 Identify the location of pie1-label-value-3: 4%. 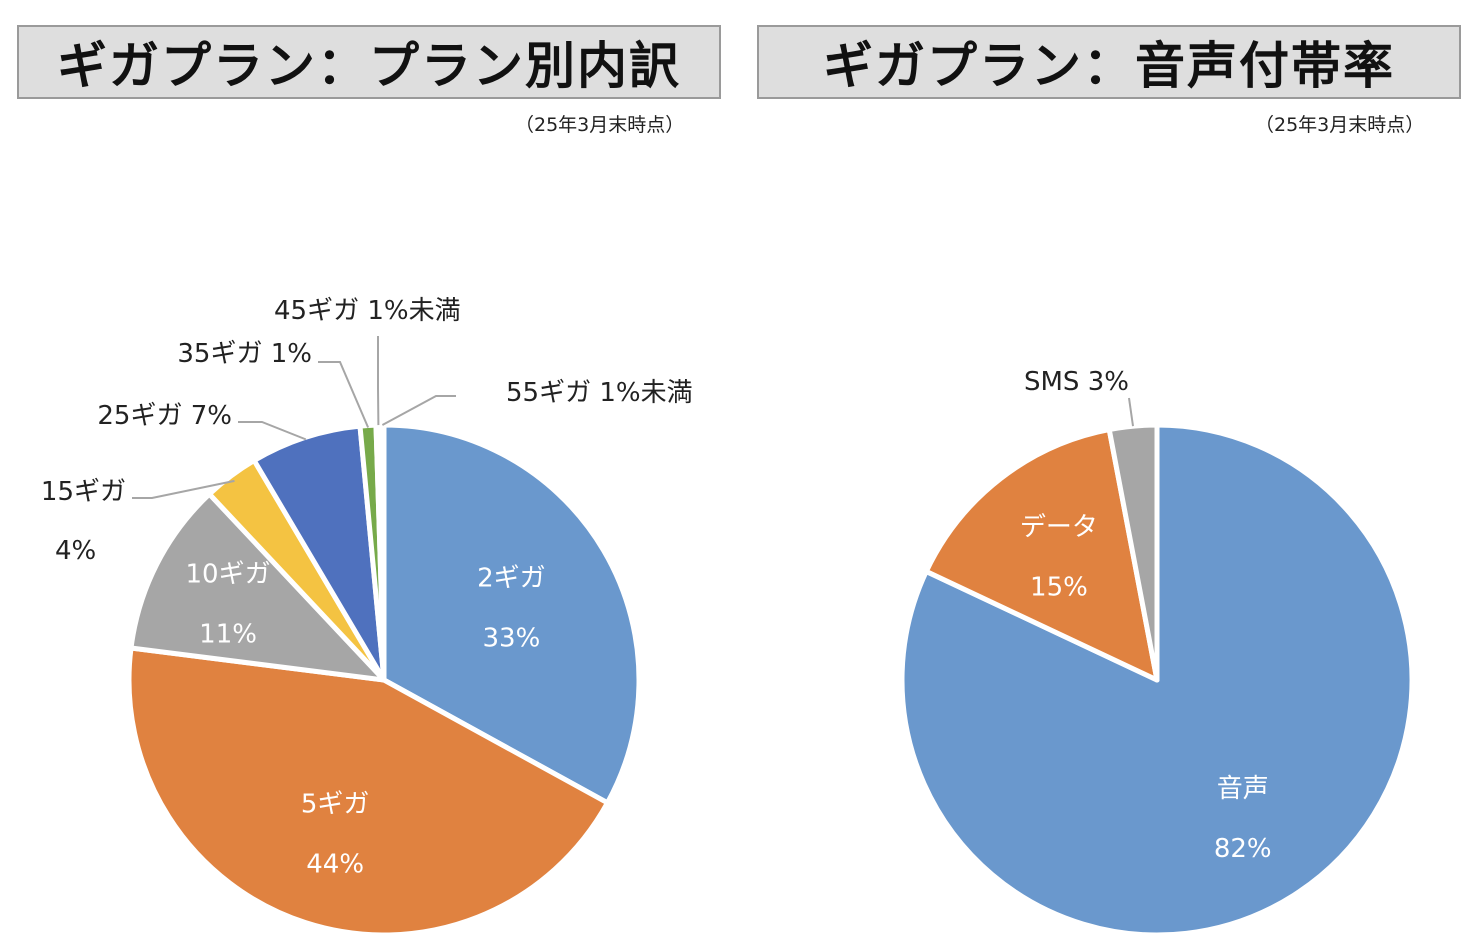
(75, 551).